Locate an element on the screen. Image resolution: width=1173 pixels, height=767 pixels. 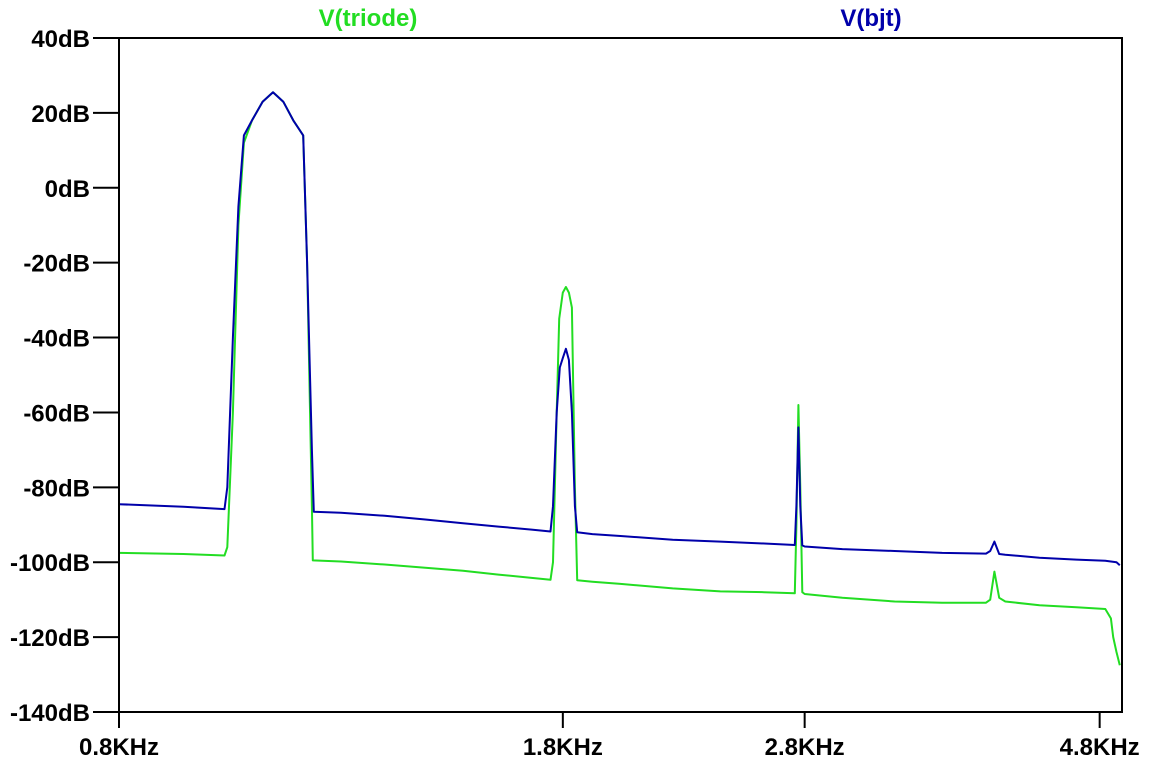
y-tick-label: 20dB is located at coordinates (60, 114).